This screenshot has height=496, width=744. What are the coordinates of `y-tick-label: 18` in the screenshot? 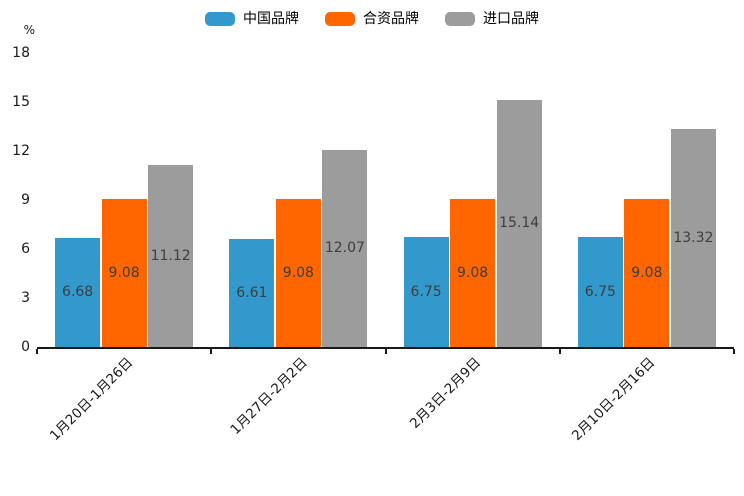 It's located at (21, 53).